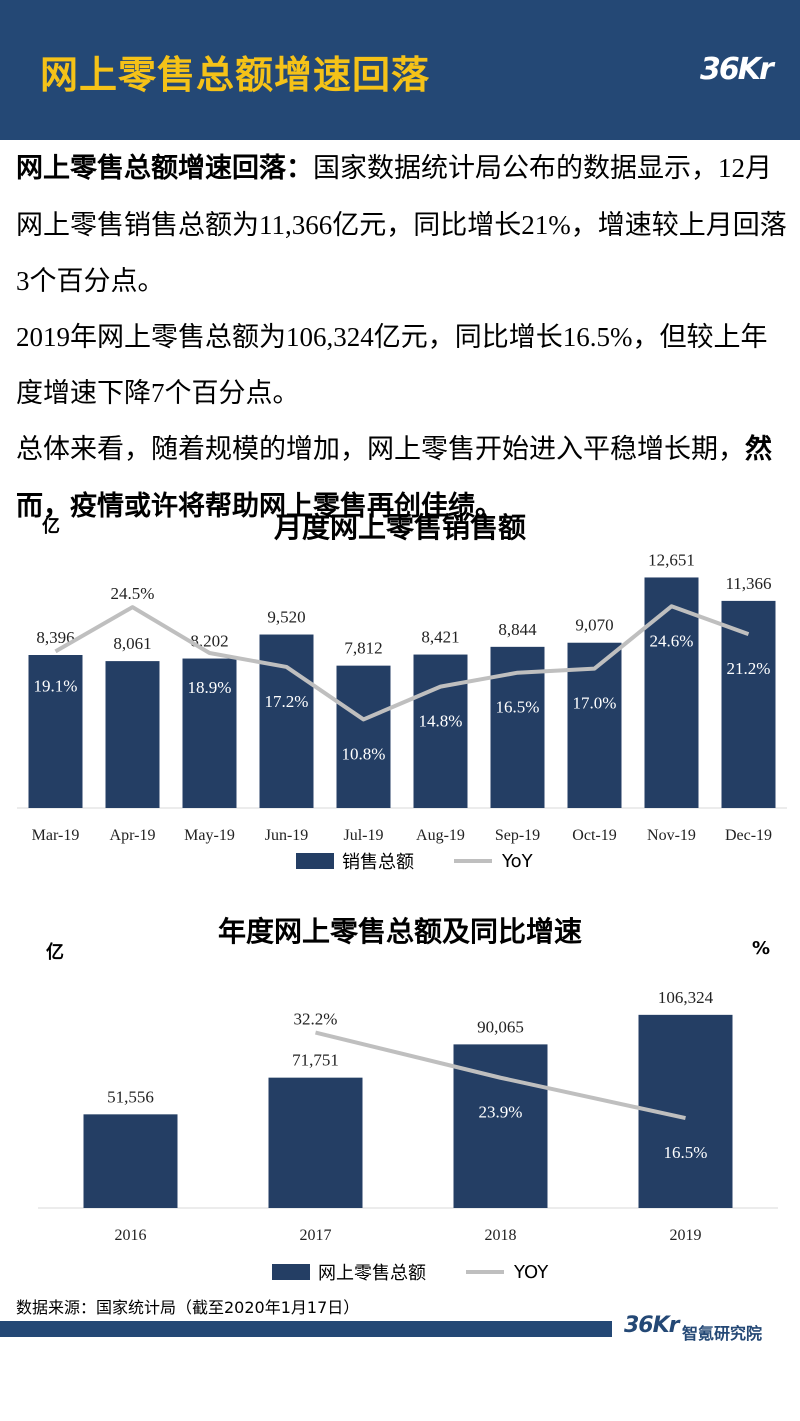 Image resolution: width=800 pixels, height=1421 pixels. I want to click on chart2-legend: 网上零售总额 YOY, so click(410, 1272).